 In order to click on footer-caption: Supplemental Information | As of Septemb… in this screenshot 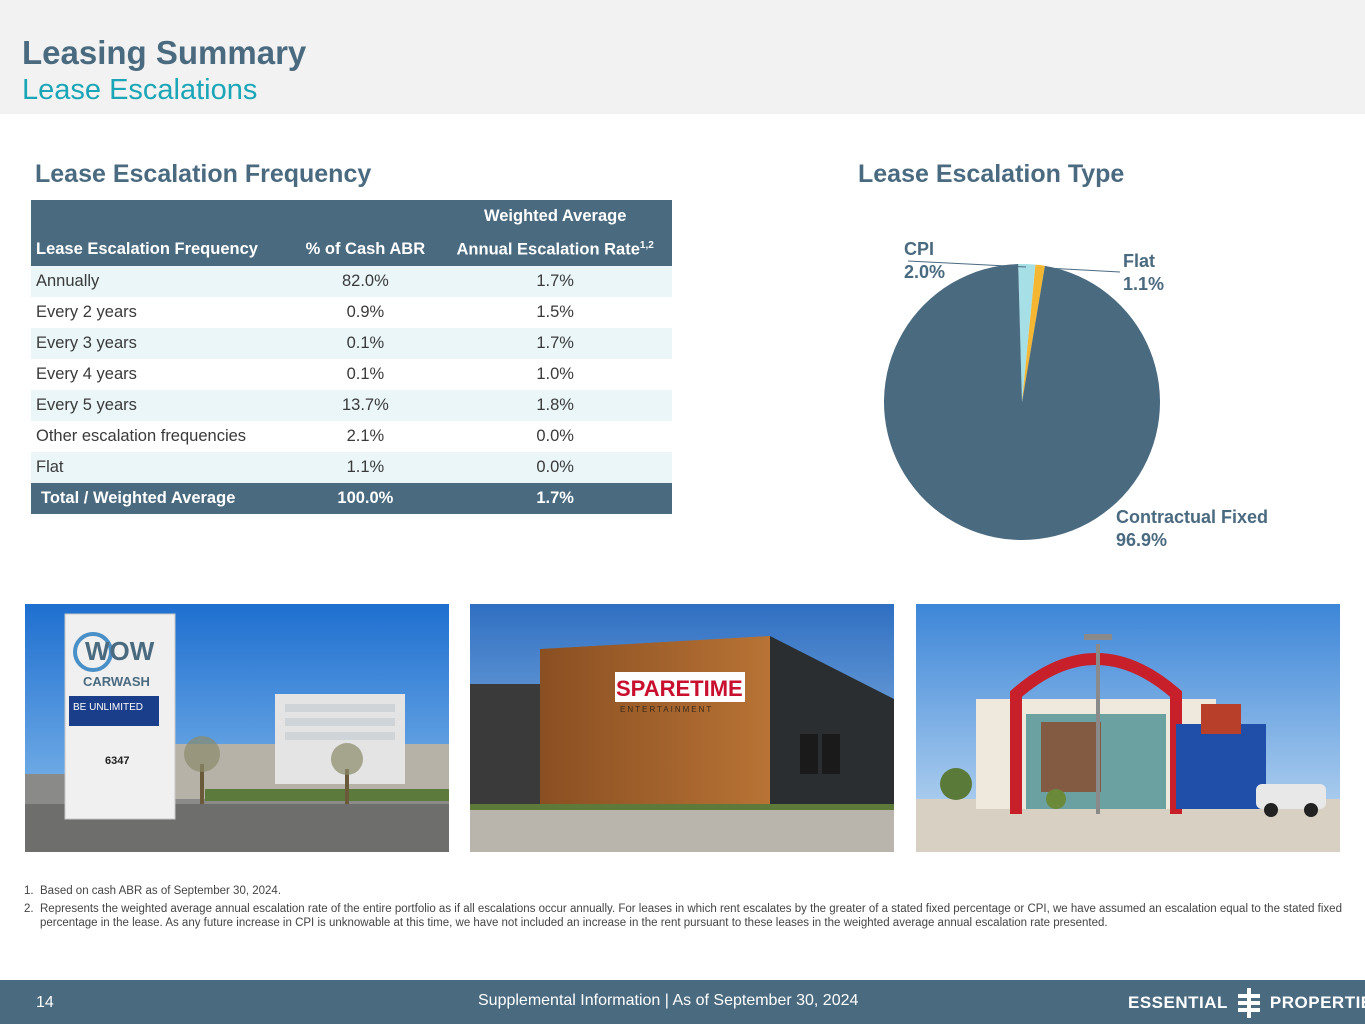, I will do `click(668, 1000)`.